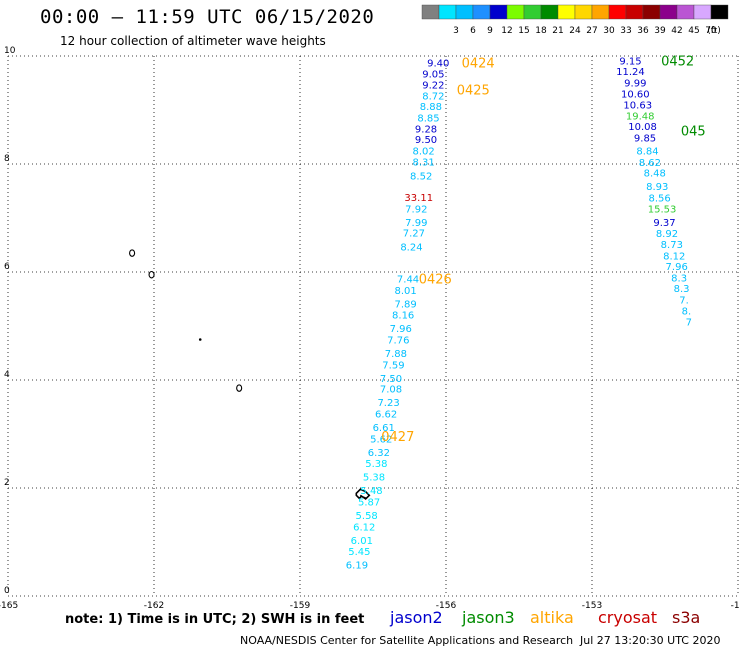 Image resolution: width=740 pixels, height=650 pixels. I want to click on swh-label: 5.58, so click(367, 516).